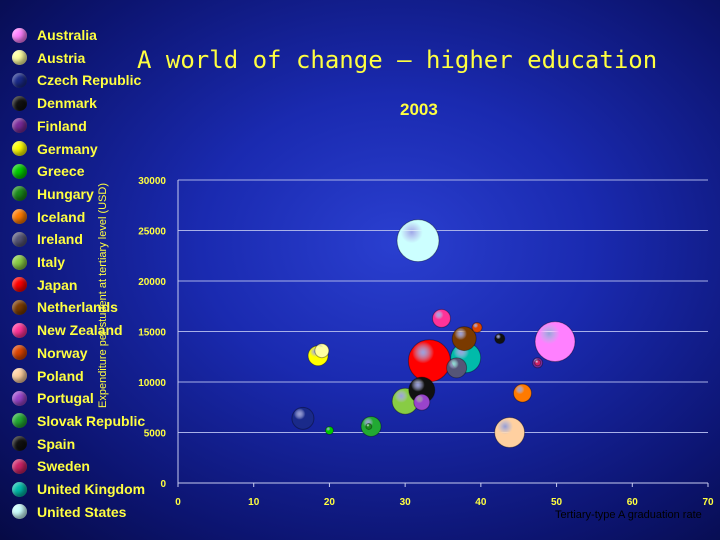 This screenshot has height=540, width=720. I want to click on legend-label: Australia, so click(67, 35).